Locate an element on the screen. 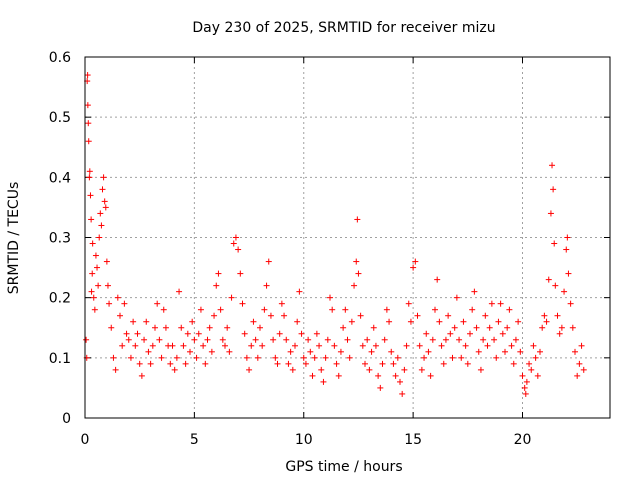 The height and width of the screenshot is (480, 640). y-tick-labels: 0 0.1 0.2 0.3 0.4 0.5 0.6 is located at coordinates (60, 238).